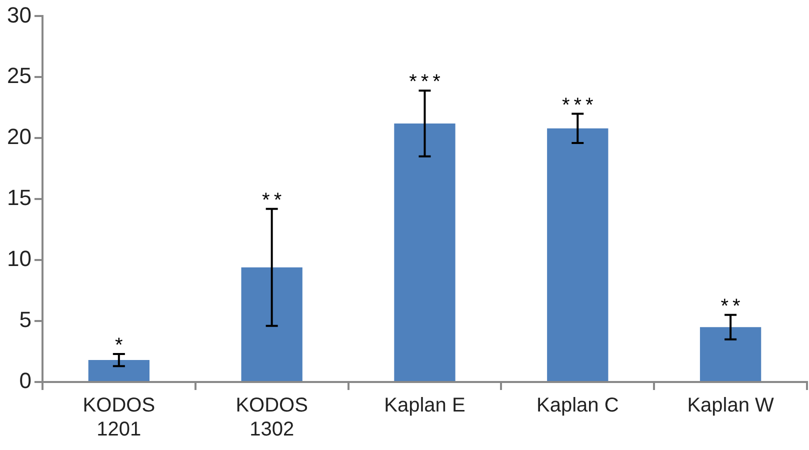 The image size is (809, 450). What do you see at coordinates (19, 259) in the screenshot?
I see `y-tick-label: 10` at bounding box center [19, 259].